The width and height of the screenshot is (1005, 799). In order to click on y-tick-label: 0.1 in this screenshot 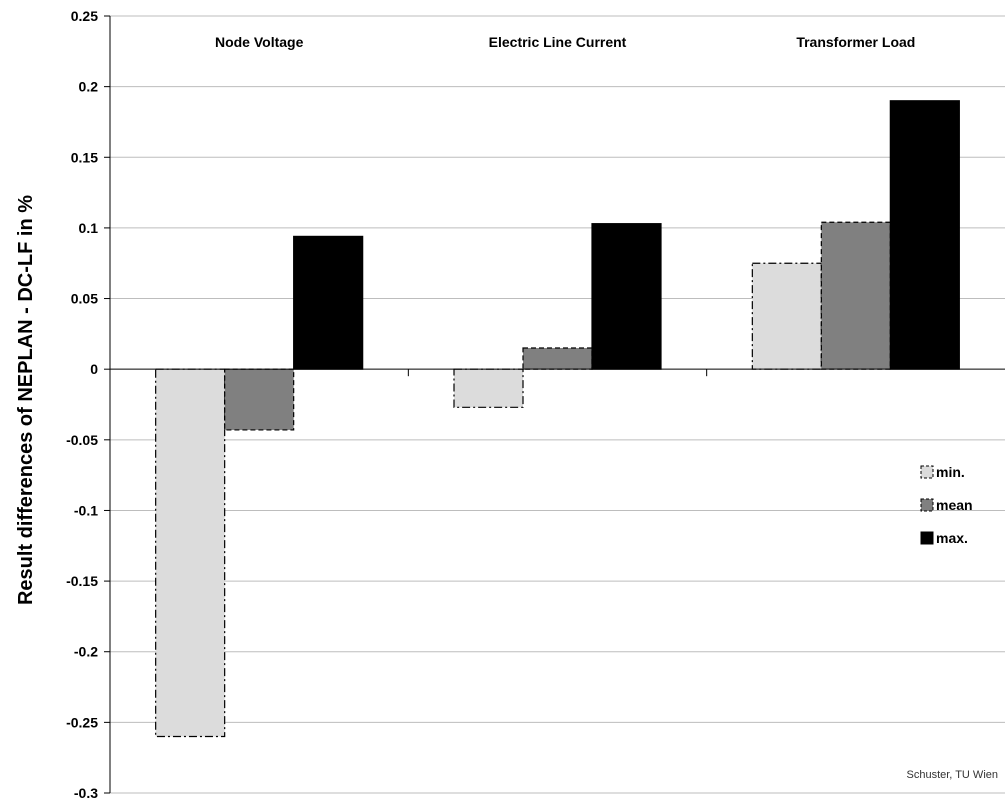, I will do `click(89, 228)`.